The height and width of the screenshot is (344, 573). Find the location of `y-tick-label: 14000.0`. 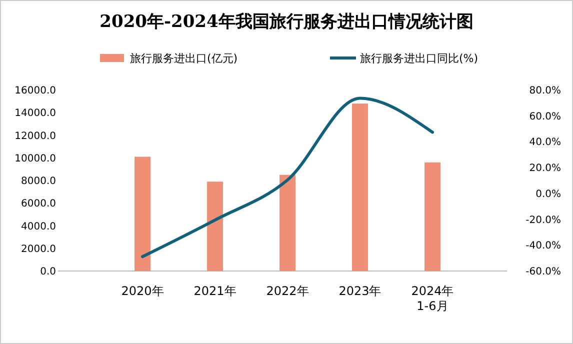

y-tick-label: 14000.0 is located at coordinates (35, 114).